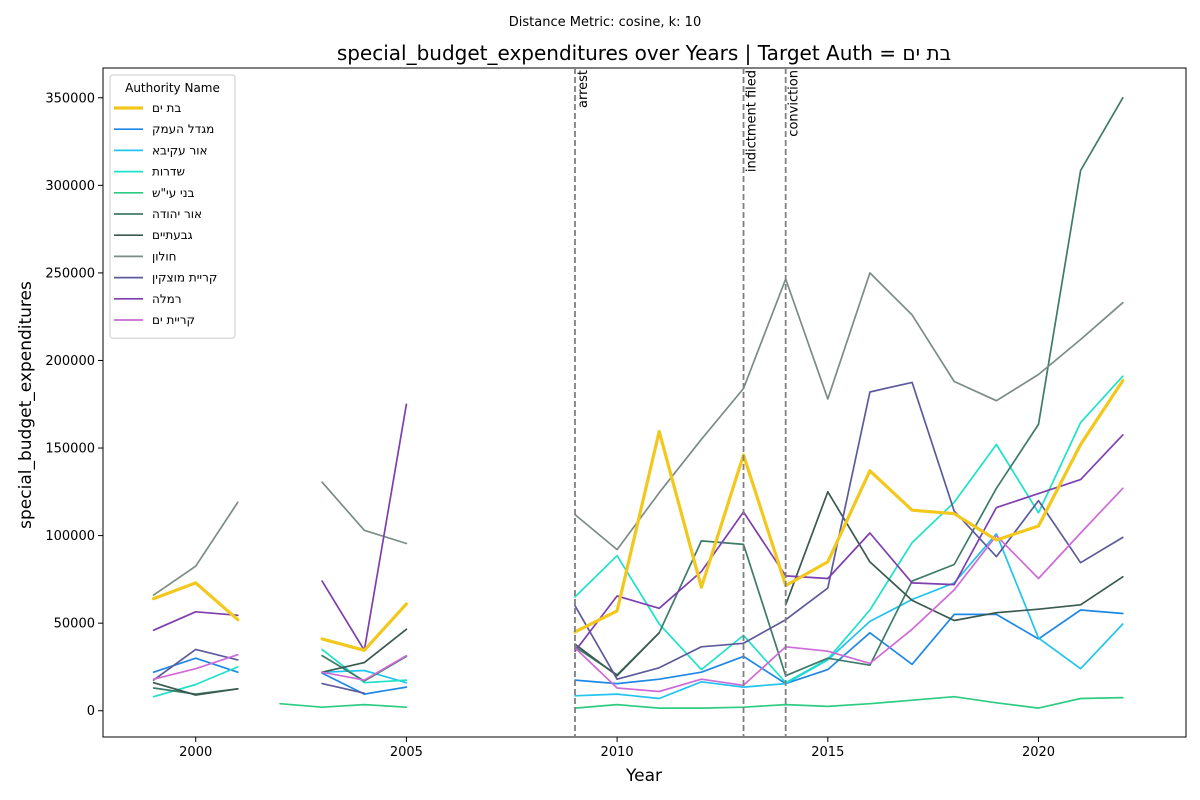 The width and height of the screenshot is (1200, 800). I want to click on y-axis-label: special_budget_expenditures, so click(26, 405).